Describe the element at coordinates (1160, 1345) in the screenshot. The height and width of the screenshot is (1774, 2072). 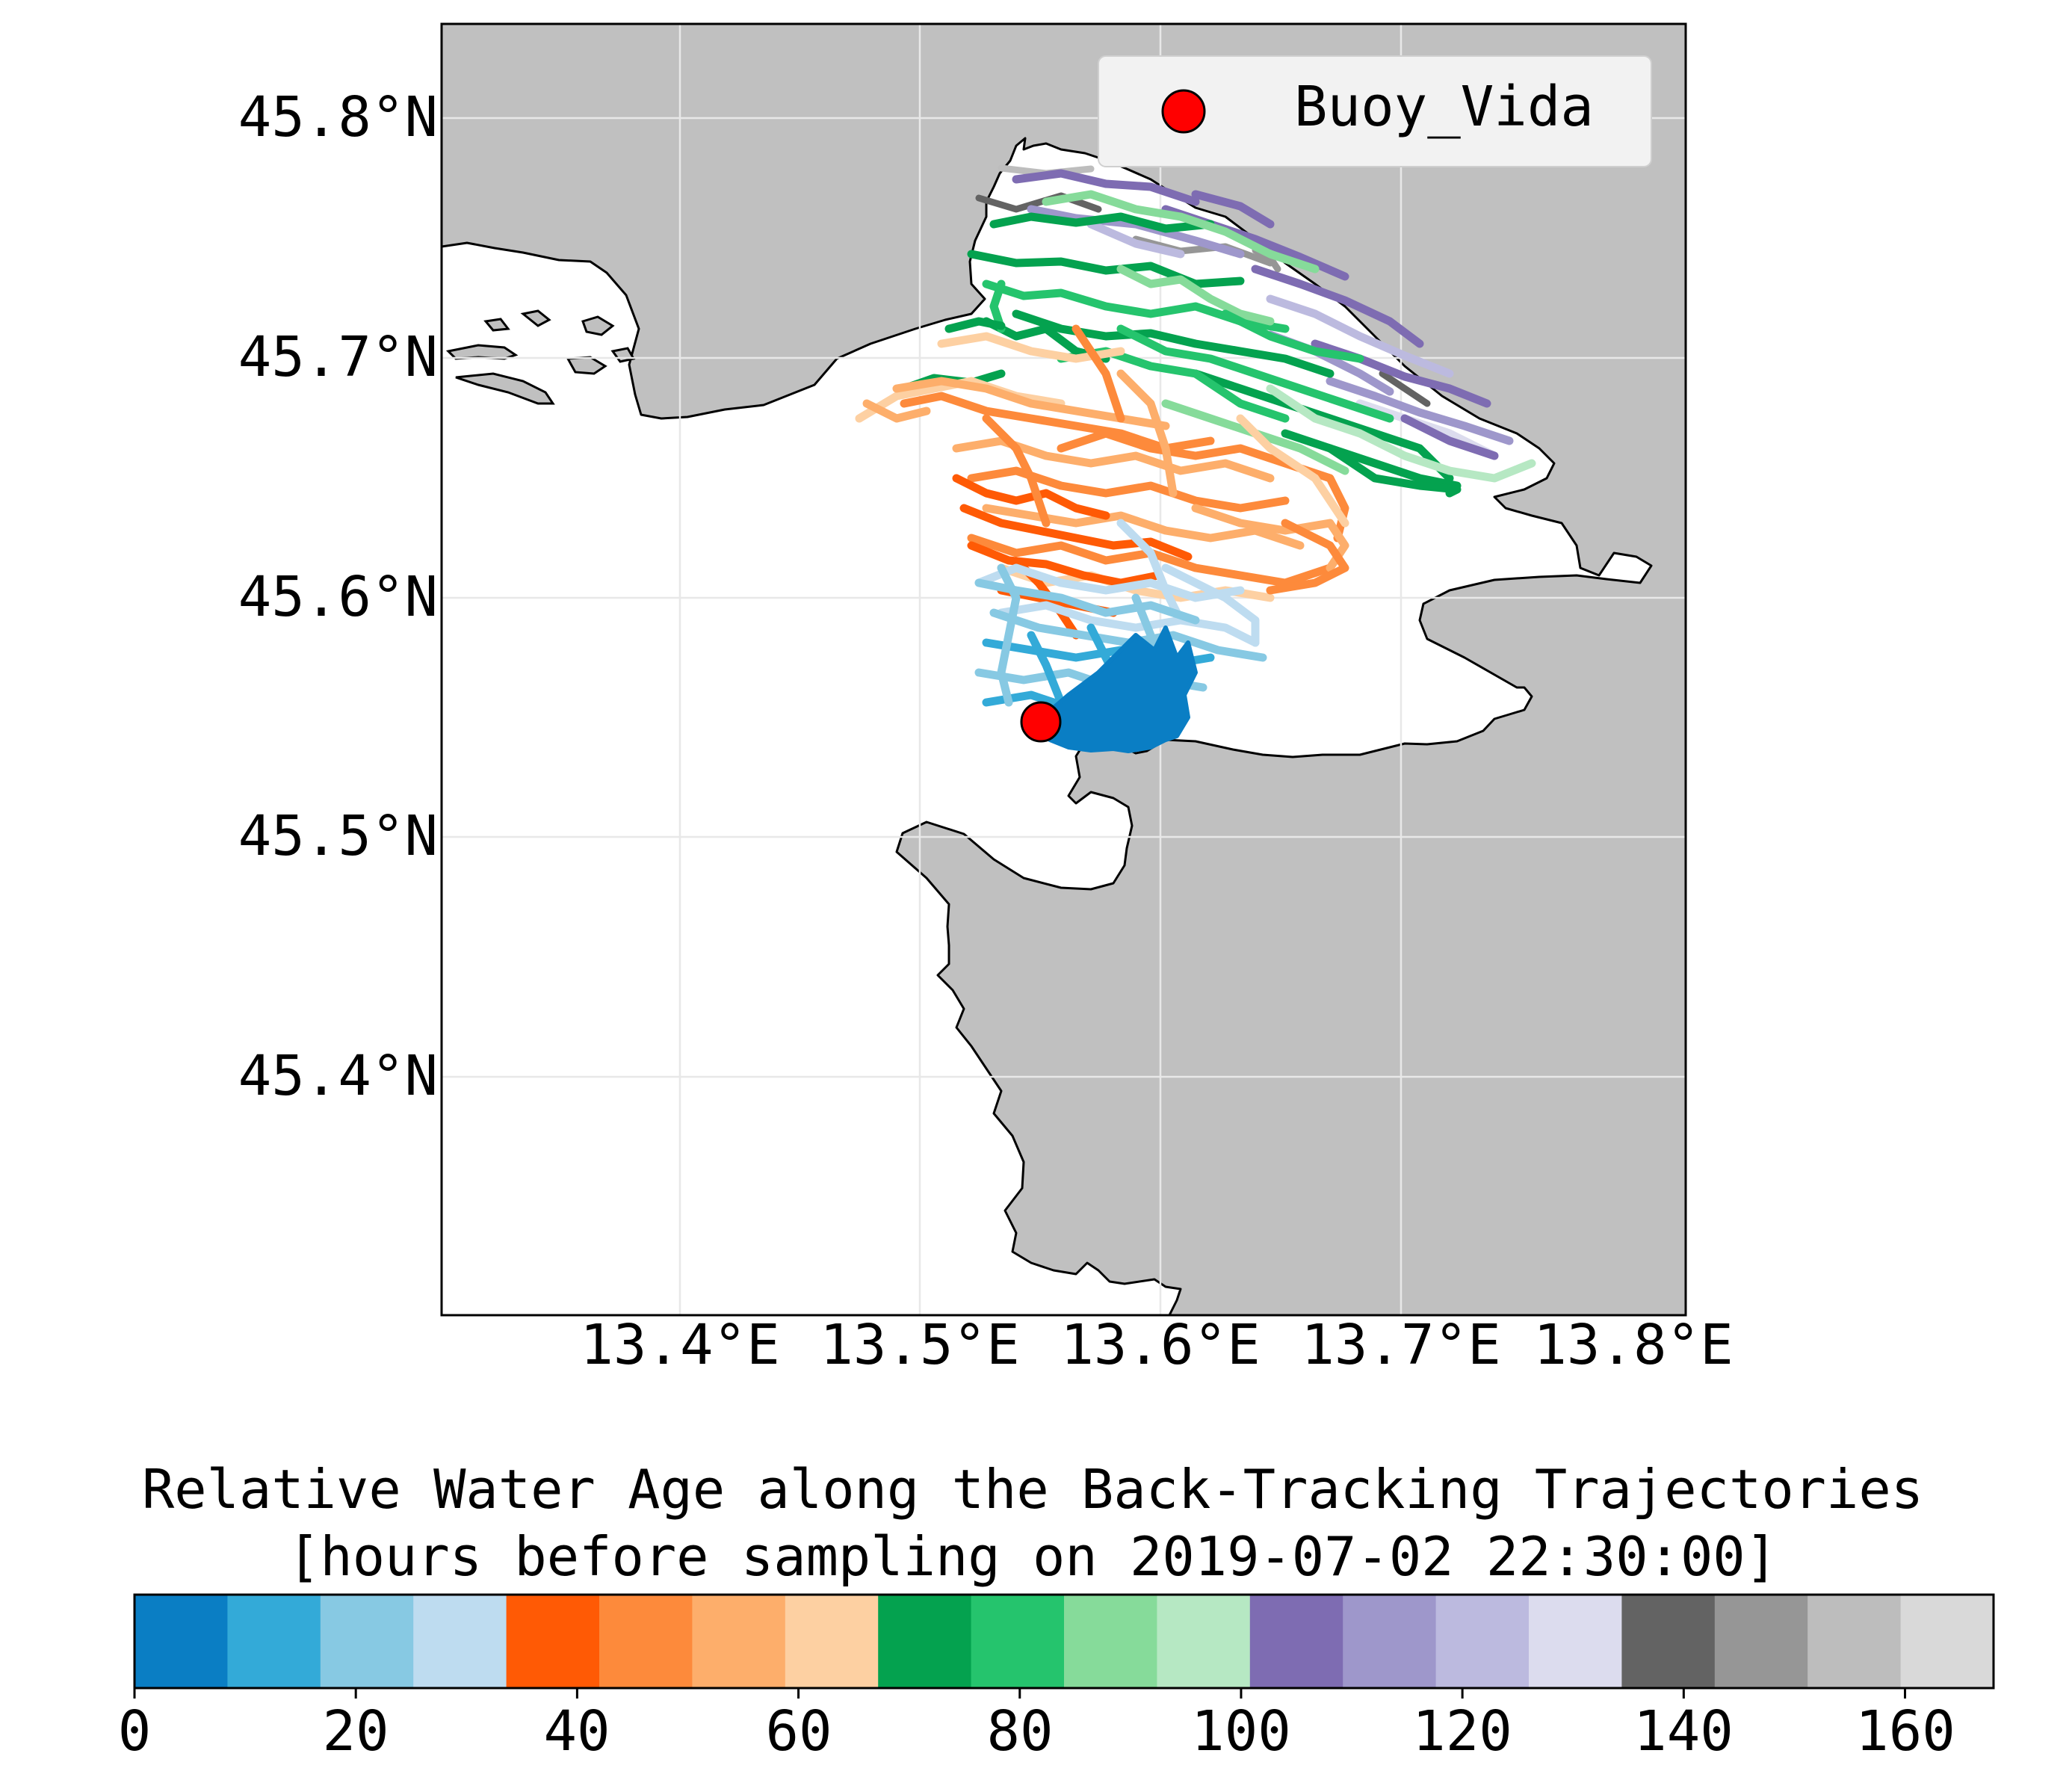
I see `lon-label: 13.6°E` at that location.